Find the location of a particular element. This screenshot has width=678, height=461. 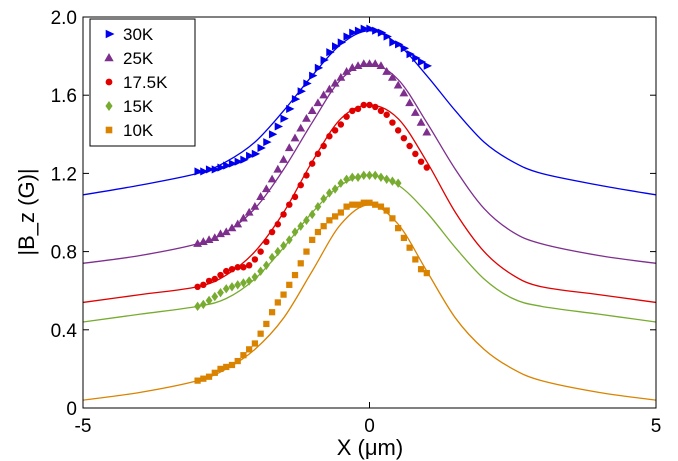

legend-label: 15K is located at coordinates (138, 106).